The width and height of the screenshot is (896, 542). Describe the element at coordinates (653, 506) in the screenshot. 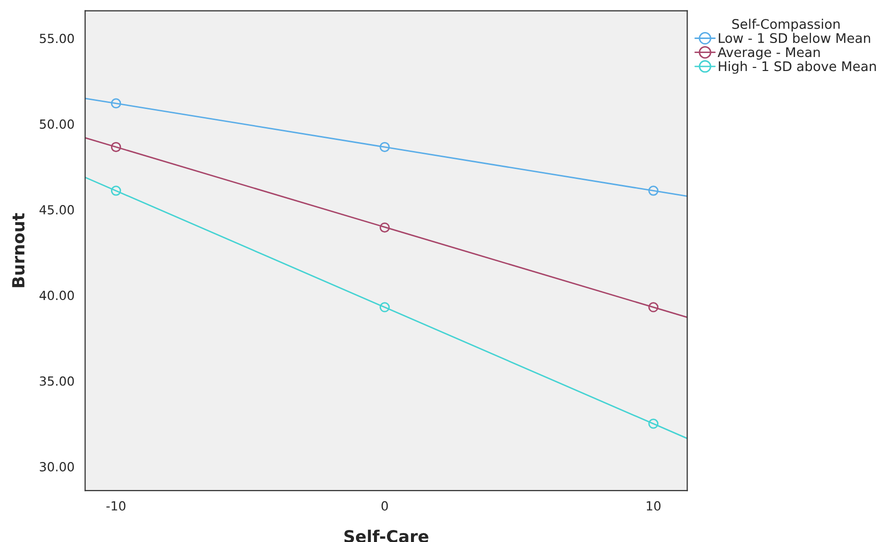

I see `x-tick-label: 10` at that location.